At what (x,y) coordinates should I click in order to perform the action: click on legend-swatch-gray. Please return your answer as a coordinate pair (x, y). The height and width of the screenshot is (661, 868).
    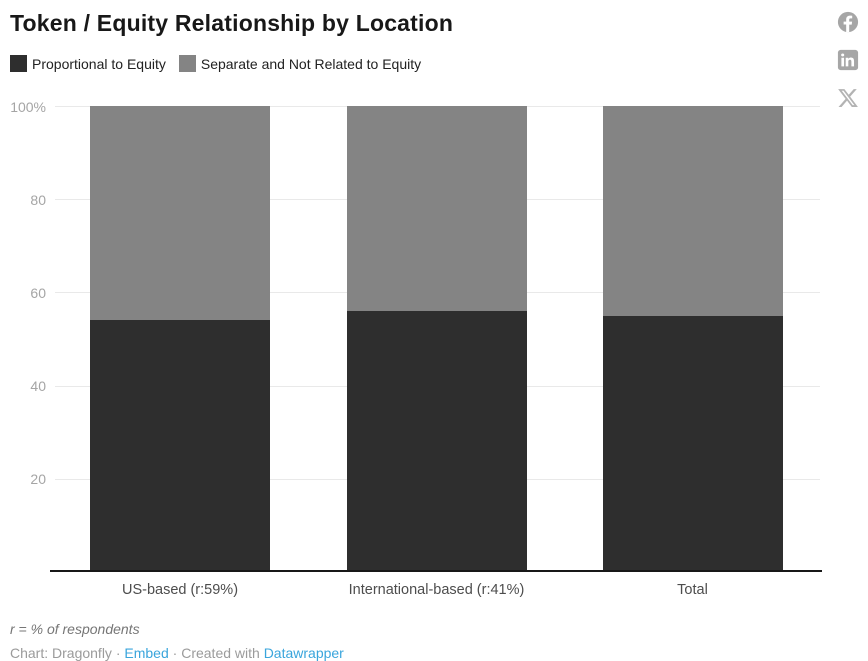
    Looking at the image, I should click on (187, 63).